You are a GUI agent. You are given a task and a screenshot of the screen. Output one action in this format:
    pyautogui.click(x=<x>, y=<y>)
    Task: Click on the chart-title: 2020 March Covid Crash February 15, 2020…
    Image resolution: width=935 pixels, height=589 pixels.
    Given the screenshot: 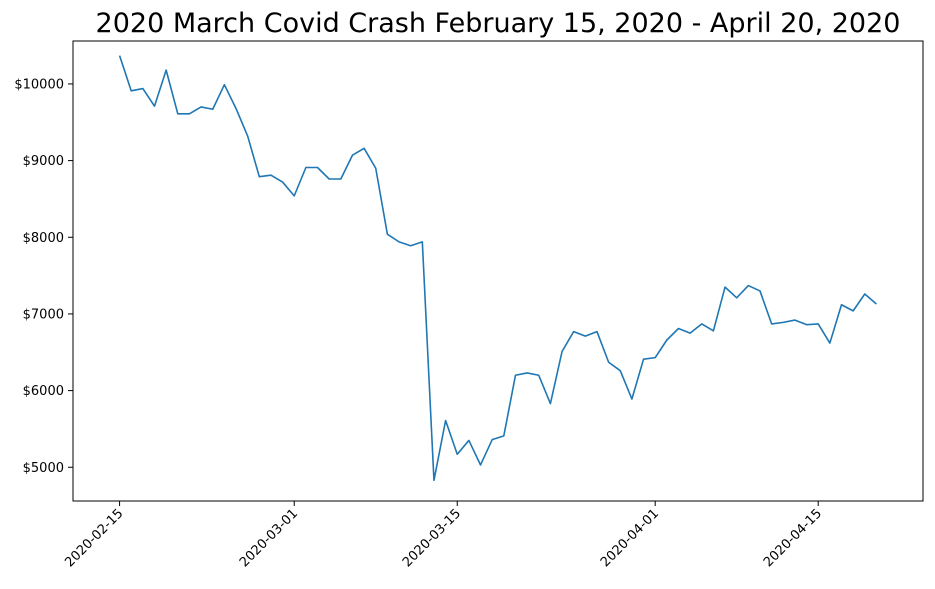 What is the action you would take?
    pyautogui.click(x=498, y=23)
    